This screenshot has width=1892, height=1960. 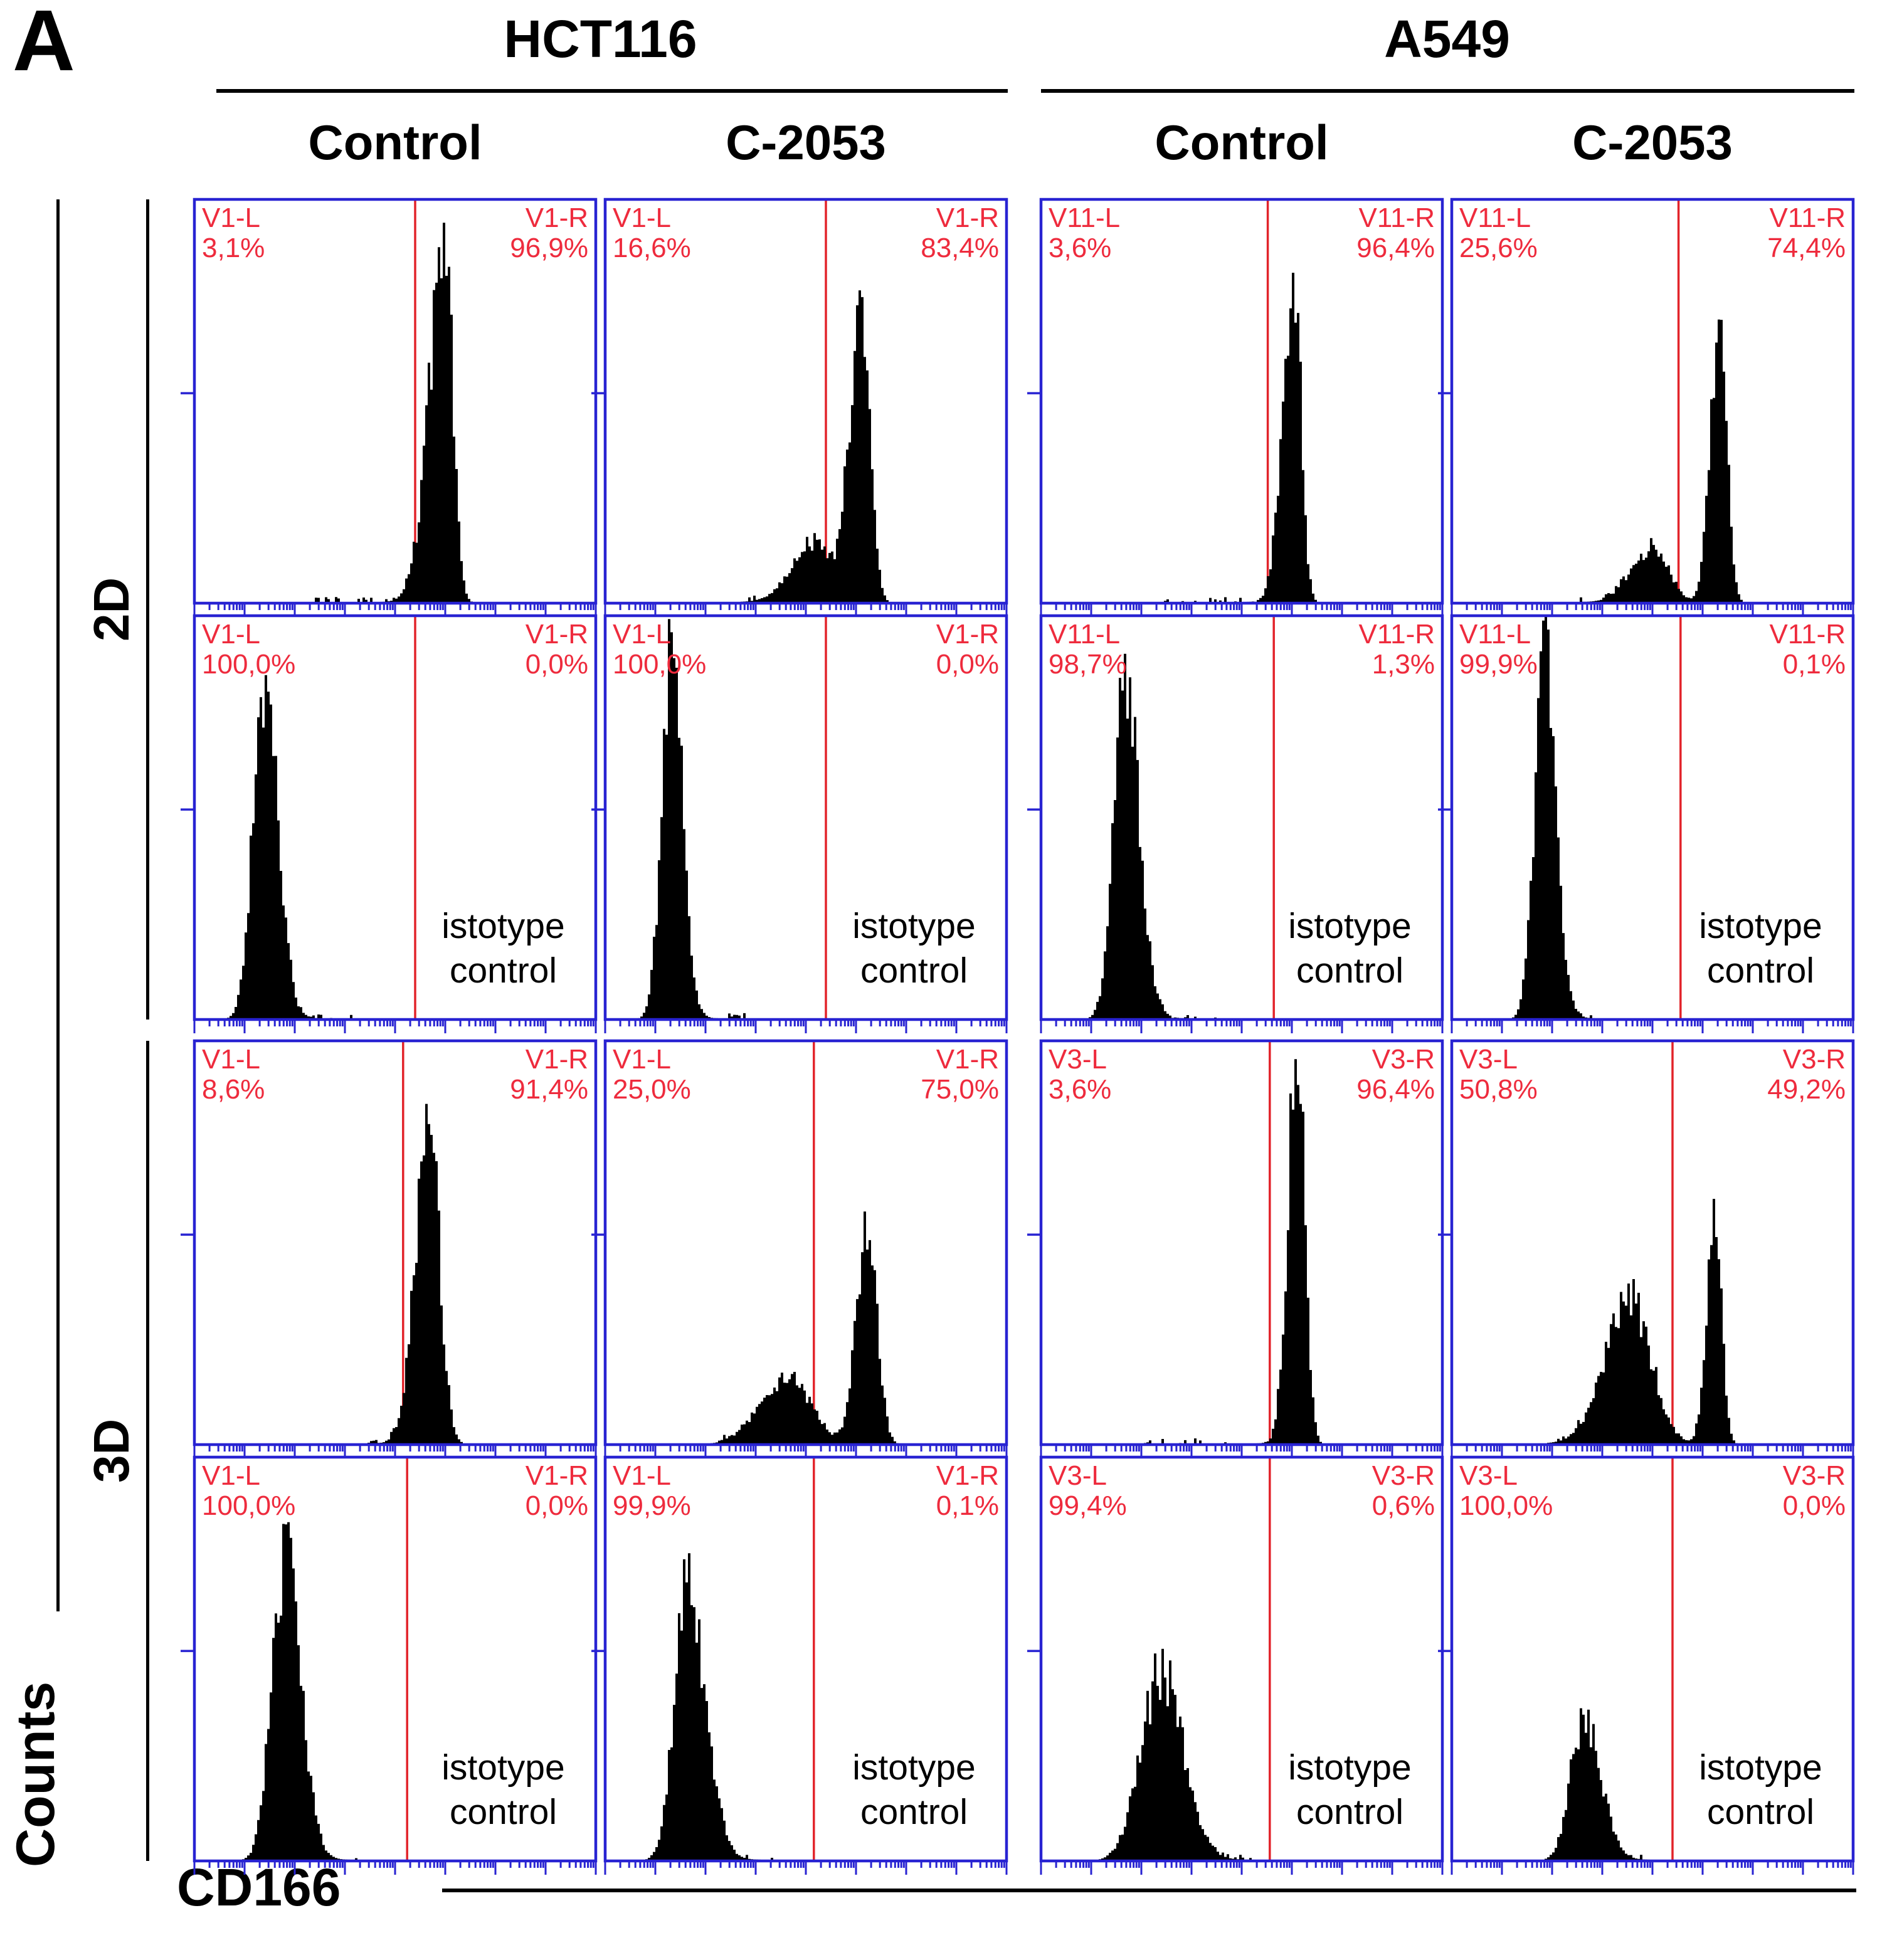 What do you see at coordinates (1447, 38) in the screenshot?
I see `header-cell-line-a549: A549` at bounding box center [1447, 38].